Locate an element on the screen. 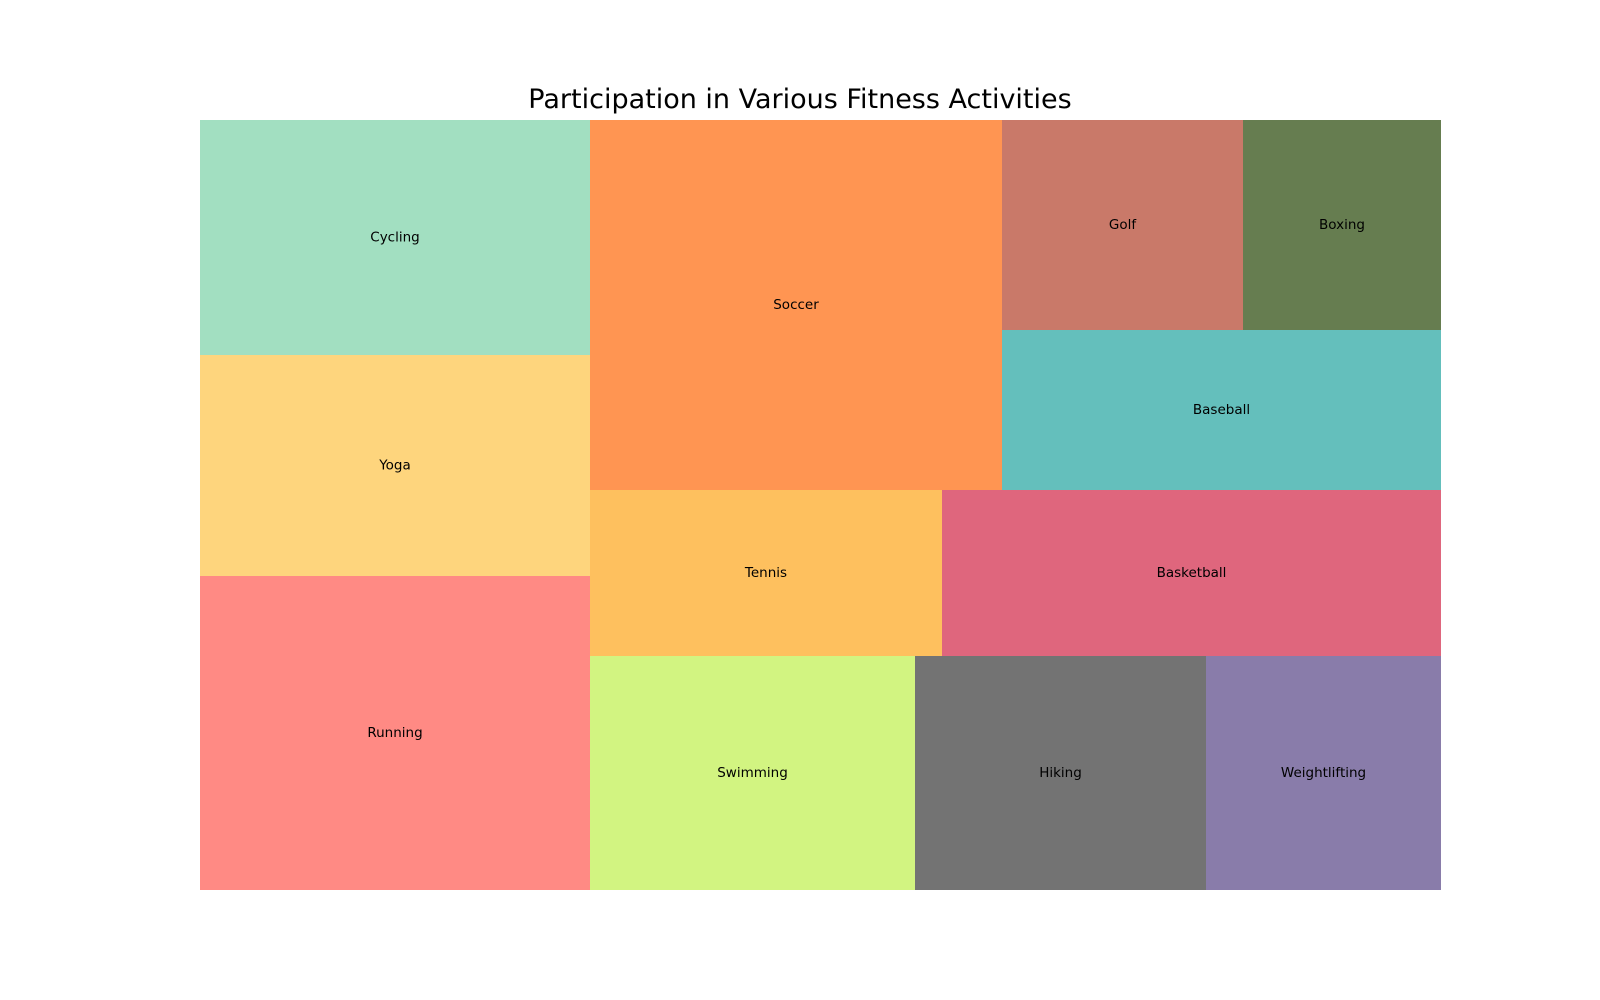 The width and height of the screenshot is (1600, 1000). treemap-tile-golf is located at coordinates (1122, 225).